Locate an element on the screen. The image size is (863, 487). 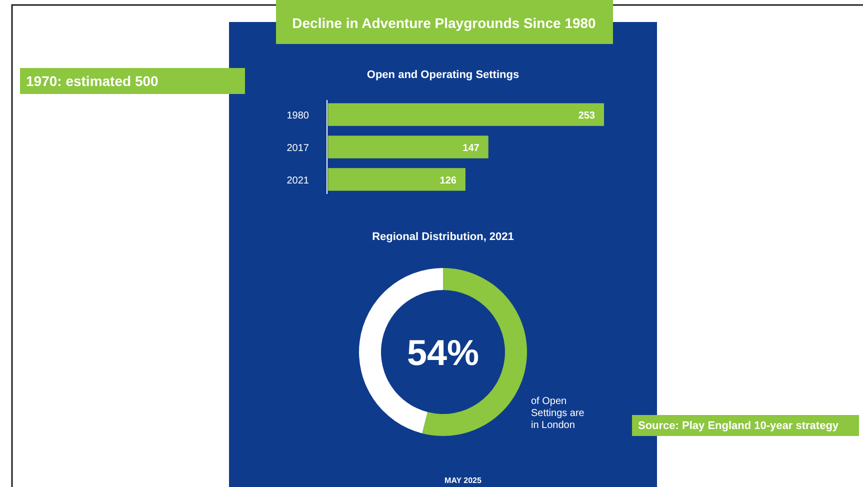
chart-title: Decline in Adventure Playgrounds Since 1980 is located at coordinates (444, 23).